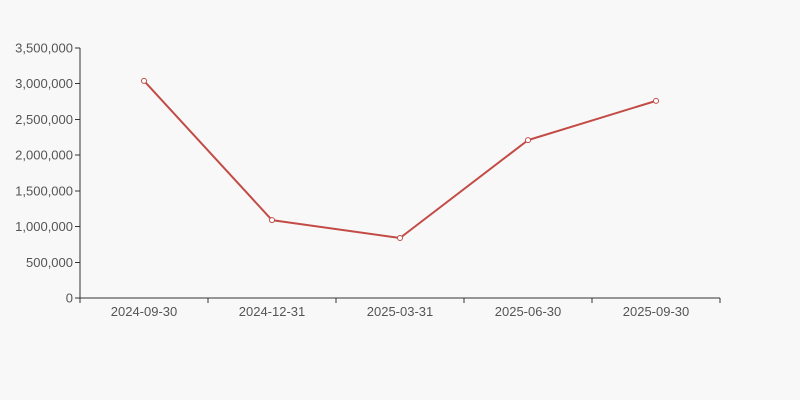 The width and height of the screenshot is (800, 400). Describe the element at coordinates (528, 311) in the screenshot. I see `x-tick-label: 2025-06-30` at that location.